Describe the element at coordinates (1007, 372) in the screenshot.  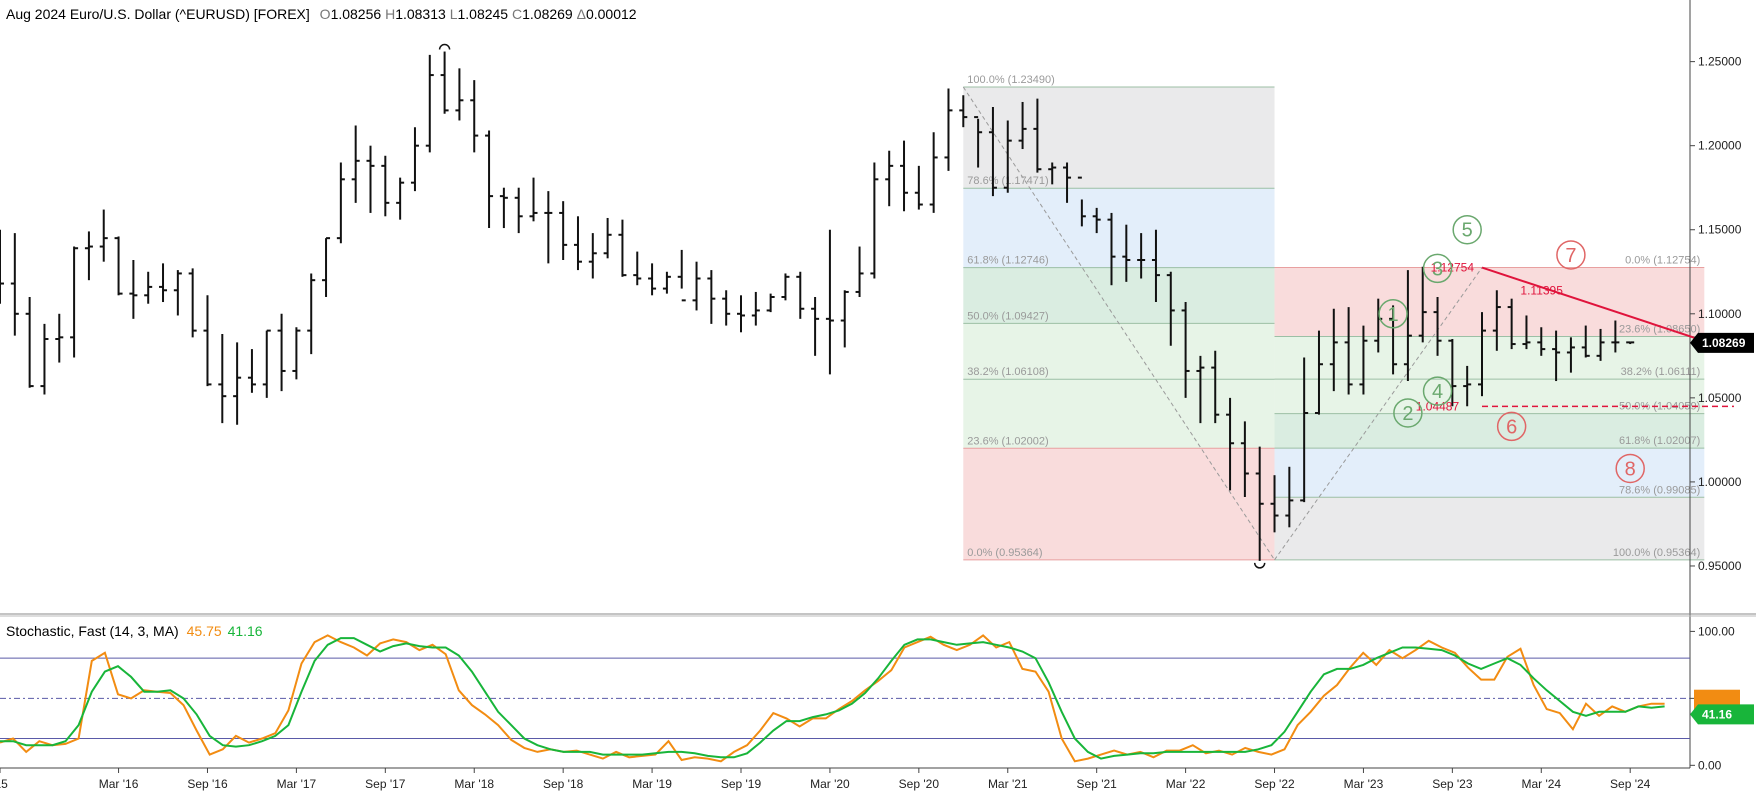
I see `fib-left-level-label: 38.2% (1.06108)` at that location.